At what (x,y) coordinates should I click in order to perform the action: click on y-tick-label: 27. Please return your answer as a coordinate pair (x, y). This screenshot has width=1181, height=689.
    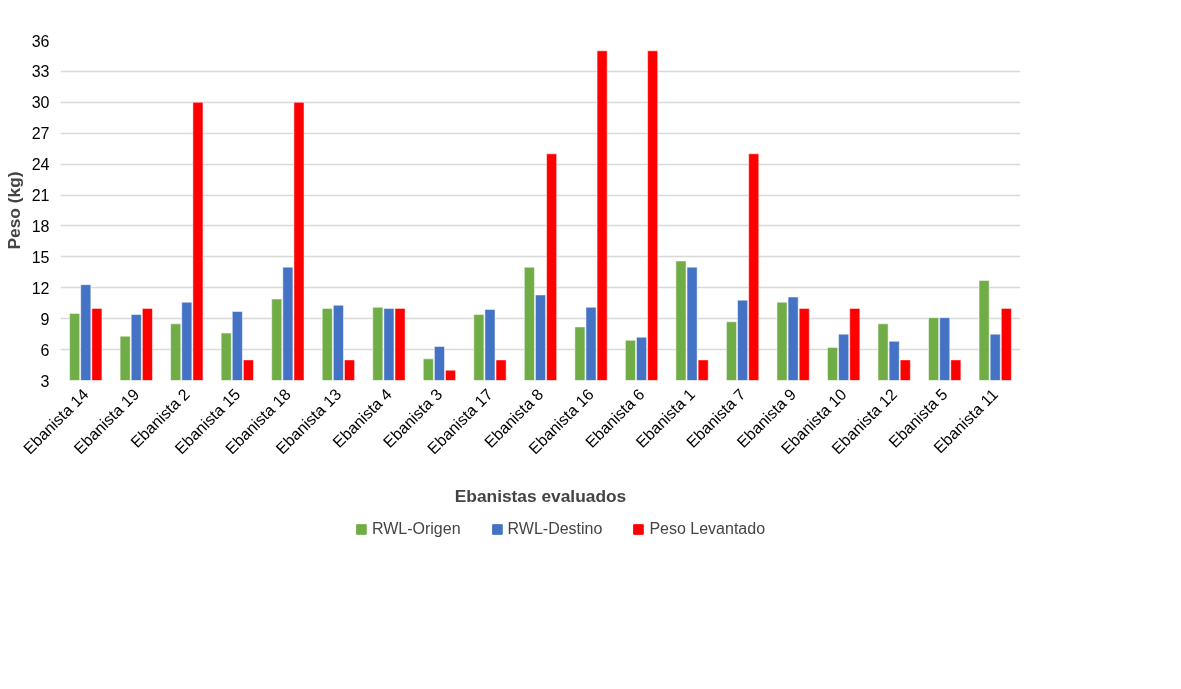
    Looking at the image, I should click on (40, 134).